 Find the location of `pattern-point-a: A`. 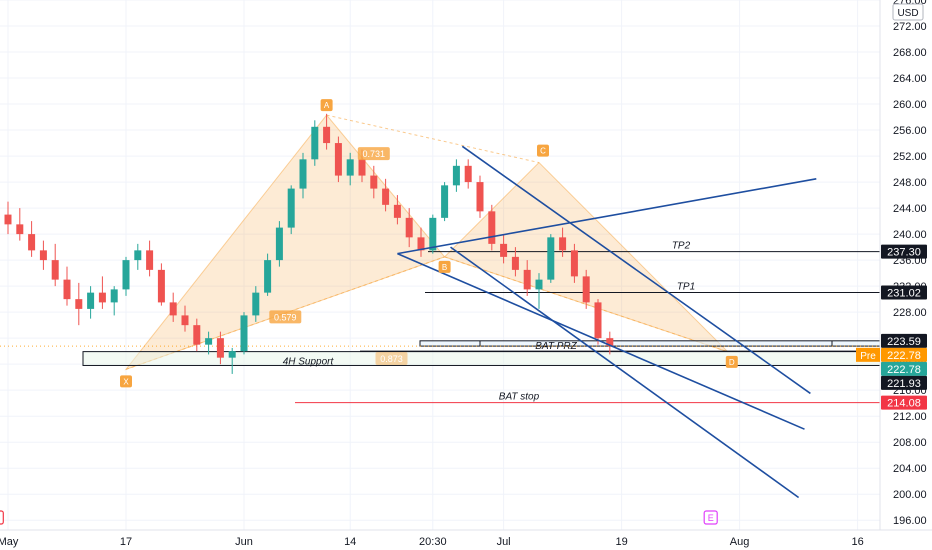

pattern-point-a: A is located at coordinates (326, 105).